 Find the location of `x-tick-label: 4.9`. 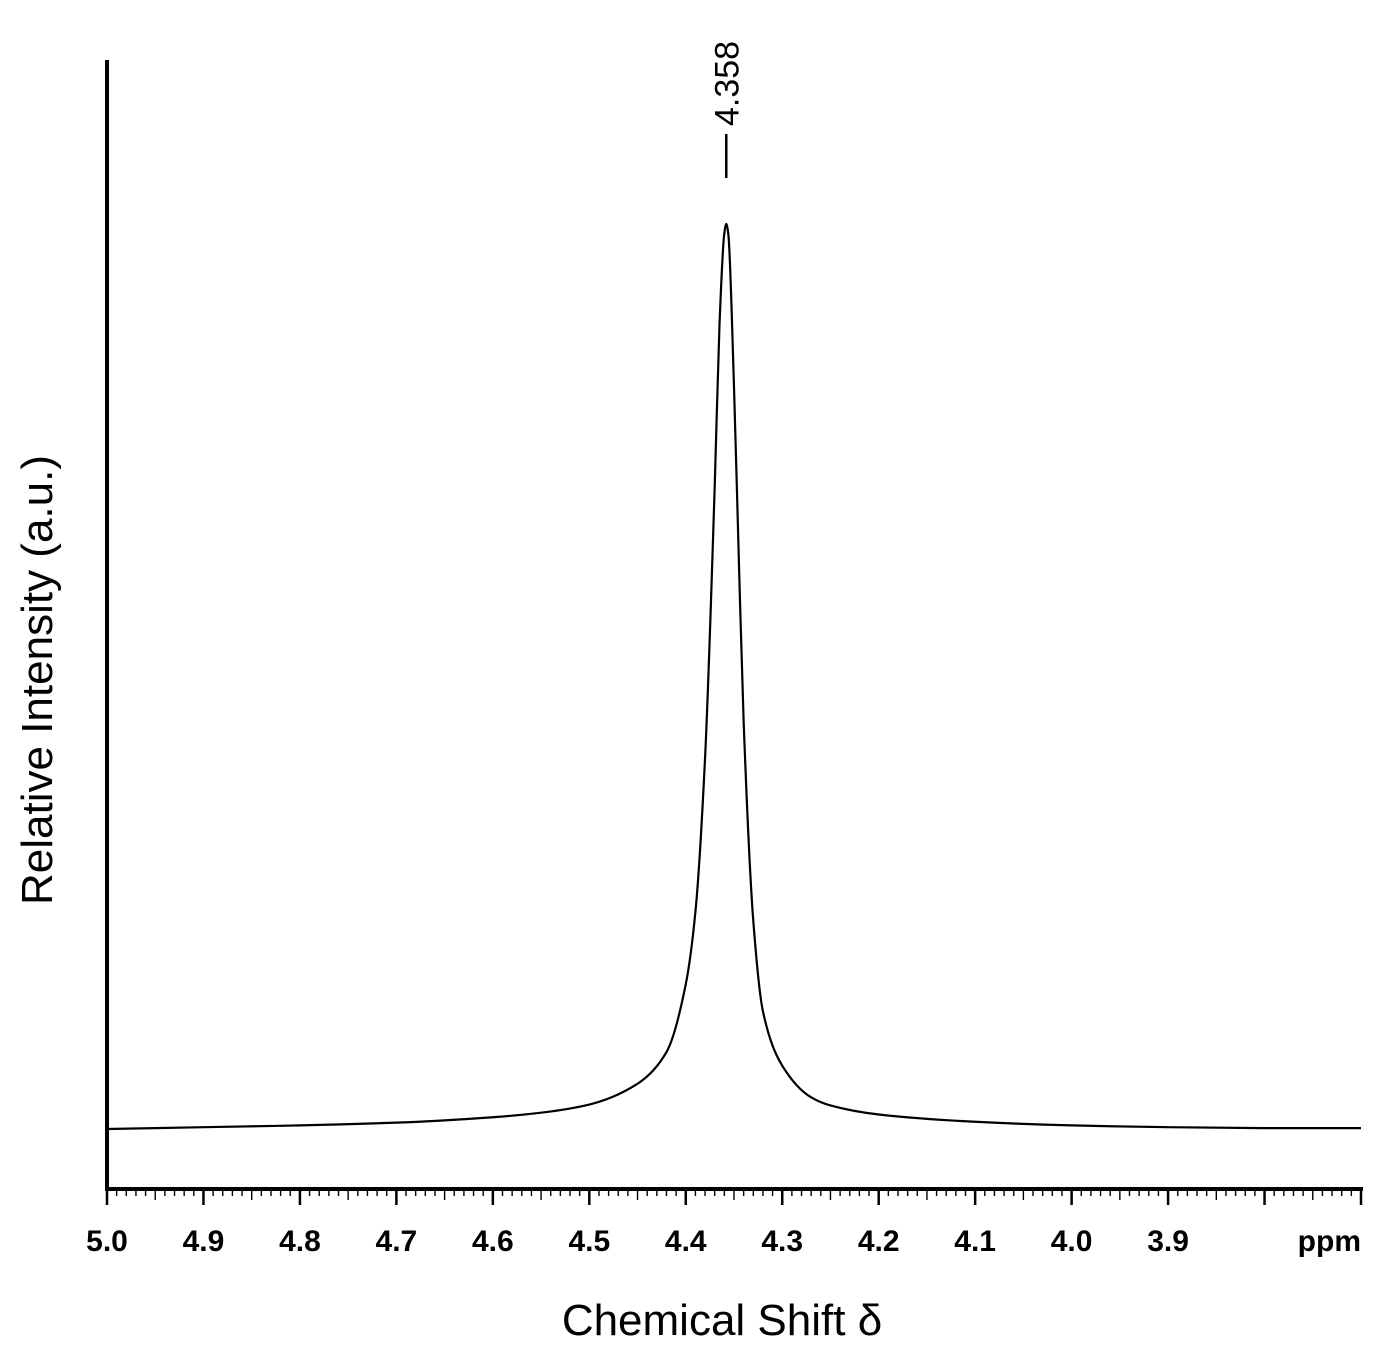

x-tick-label: 4.9 is located at coordinates (204, 1241).